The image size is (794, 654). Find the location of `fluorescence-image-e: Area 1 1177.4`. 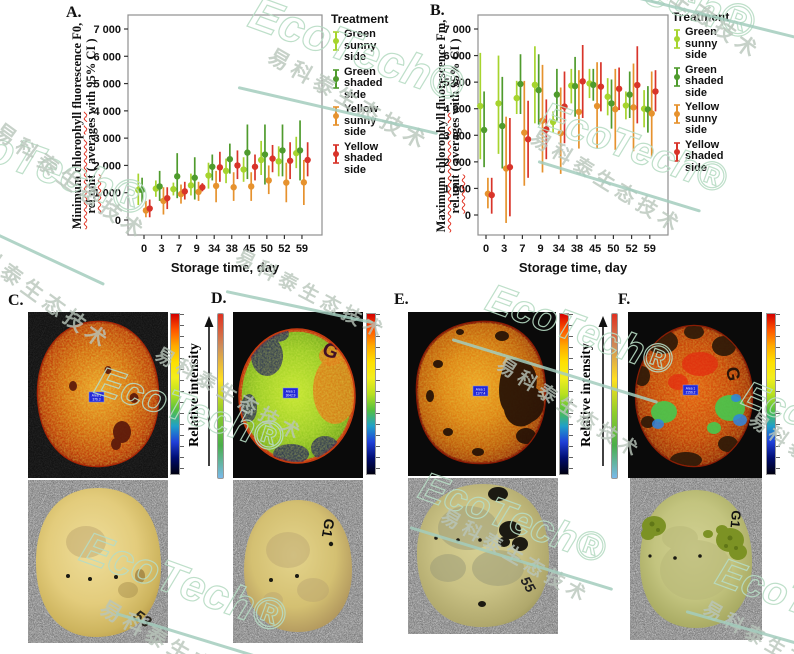

fluorescence-image-e: Area 1 1177.4 is located at coordinates (482, 394).